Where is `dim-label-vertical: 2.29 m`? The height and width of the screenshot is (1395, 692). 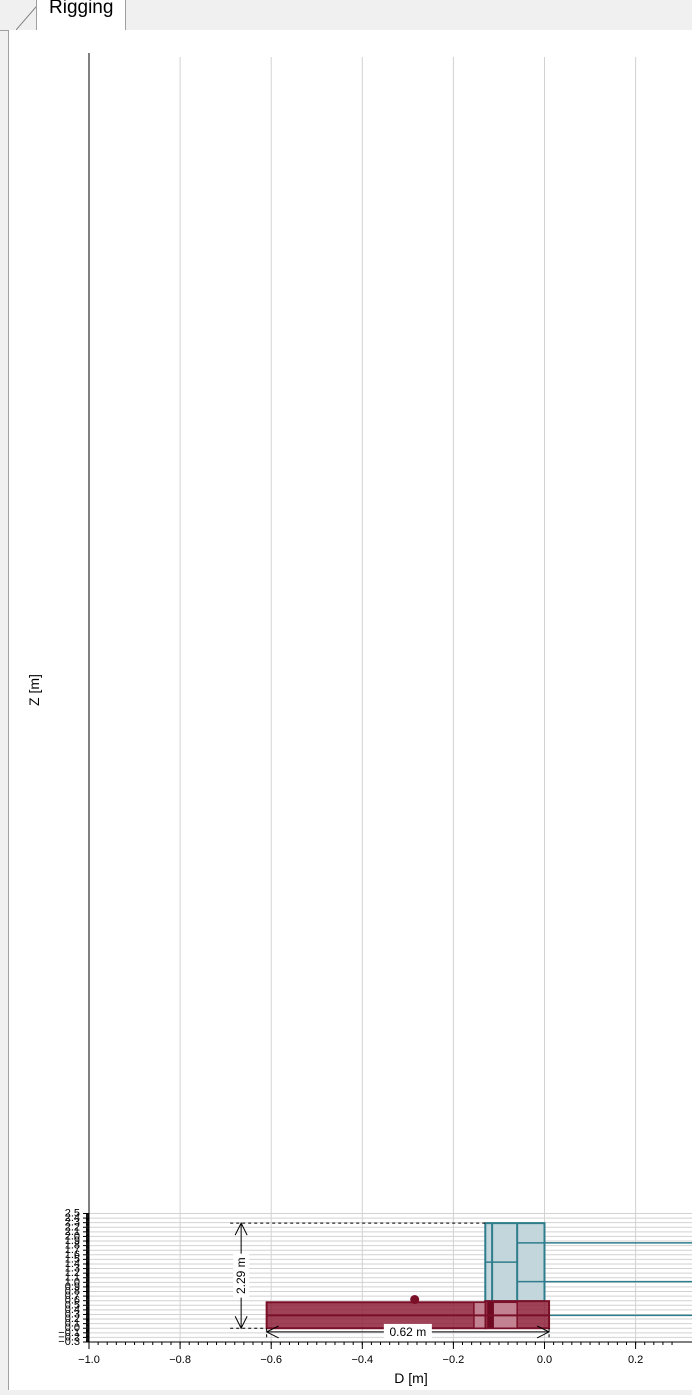
dim-label-vertical: 2.29 m is located at coordinates (241, 1275).